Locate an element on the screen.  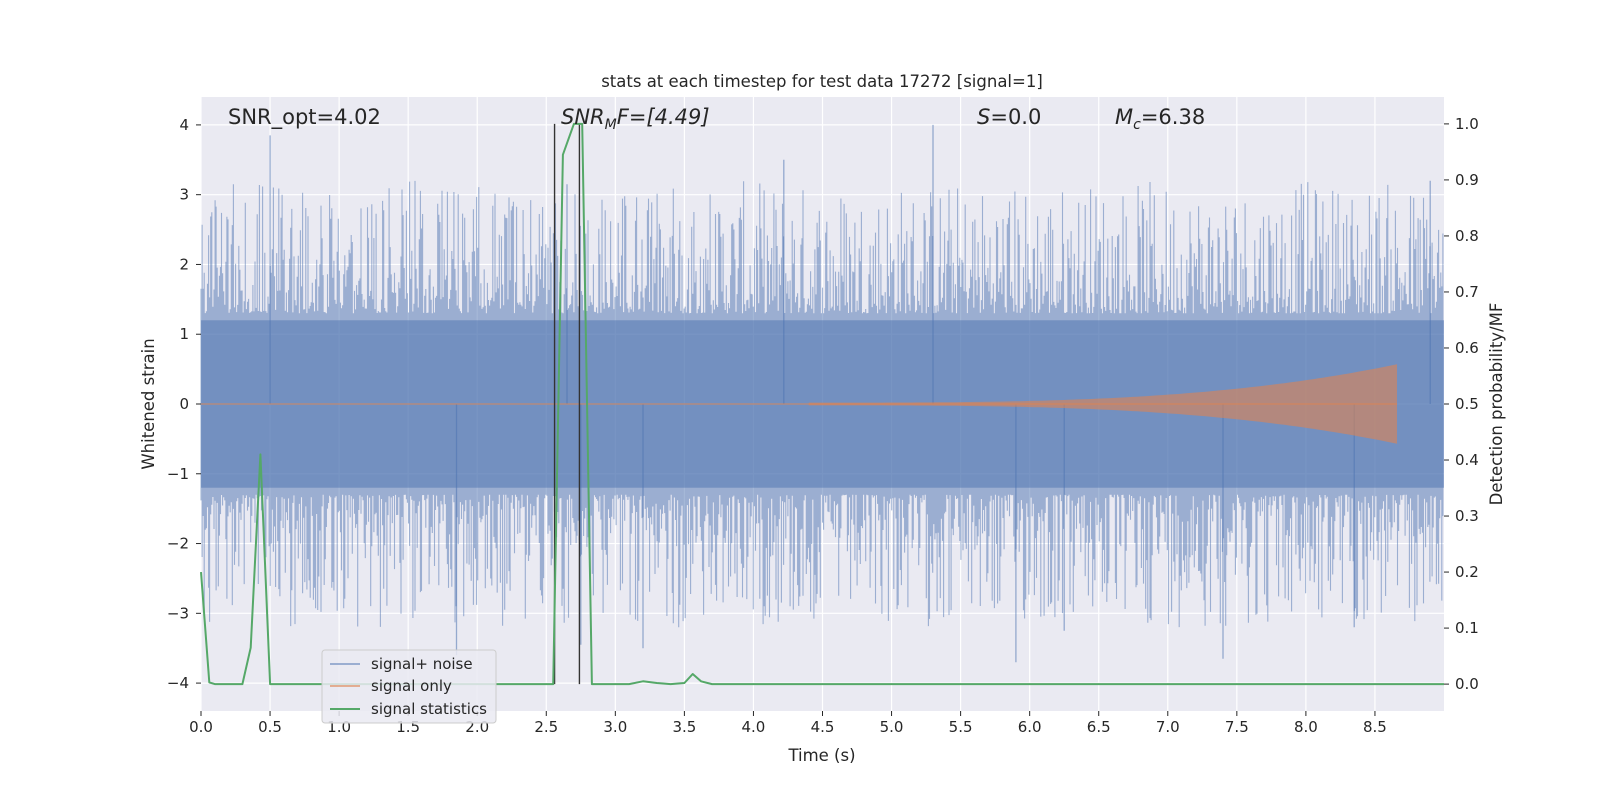
y-right-tick-label-2: 0.2 is located at coordinates (1467, 572).